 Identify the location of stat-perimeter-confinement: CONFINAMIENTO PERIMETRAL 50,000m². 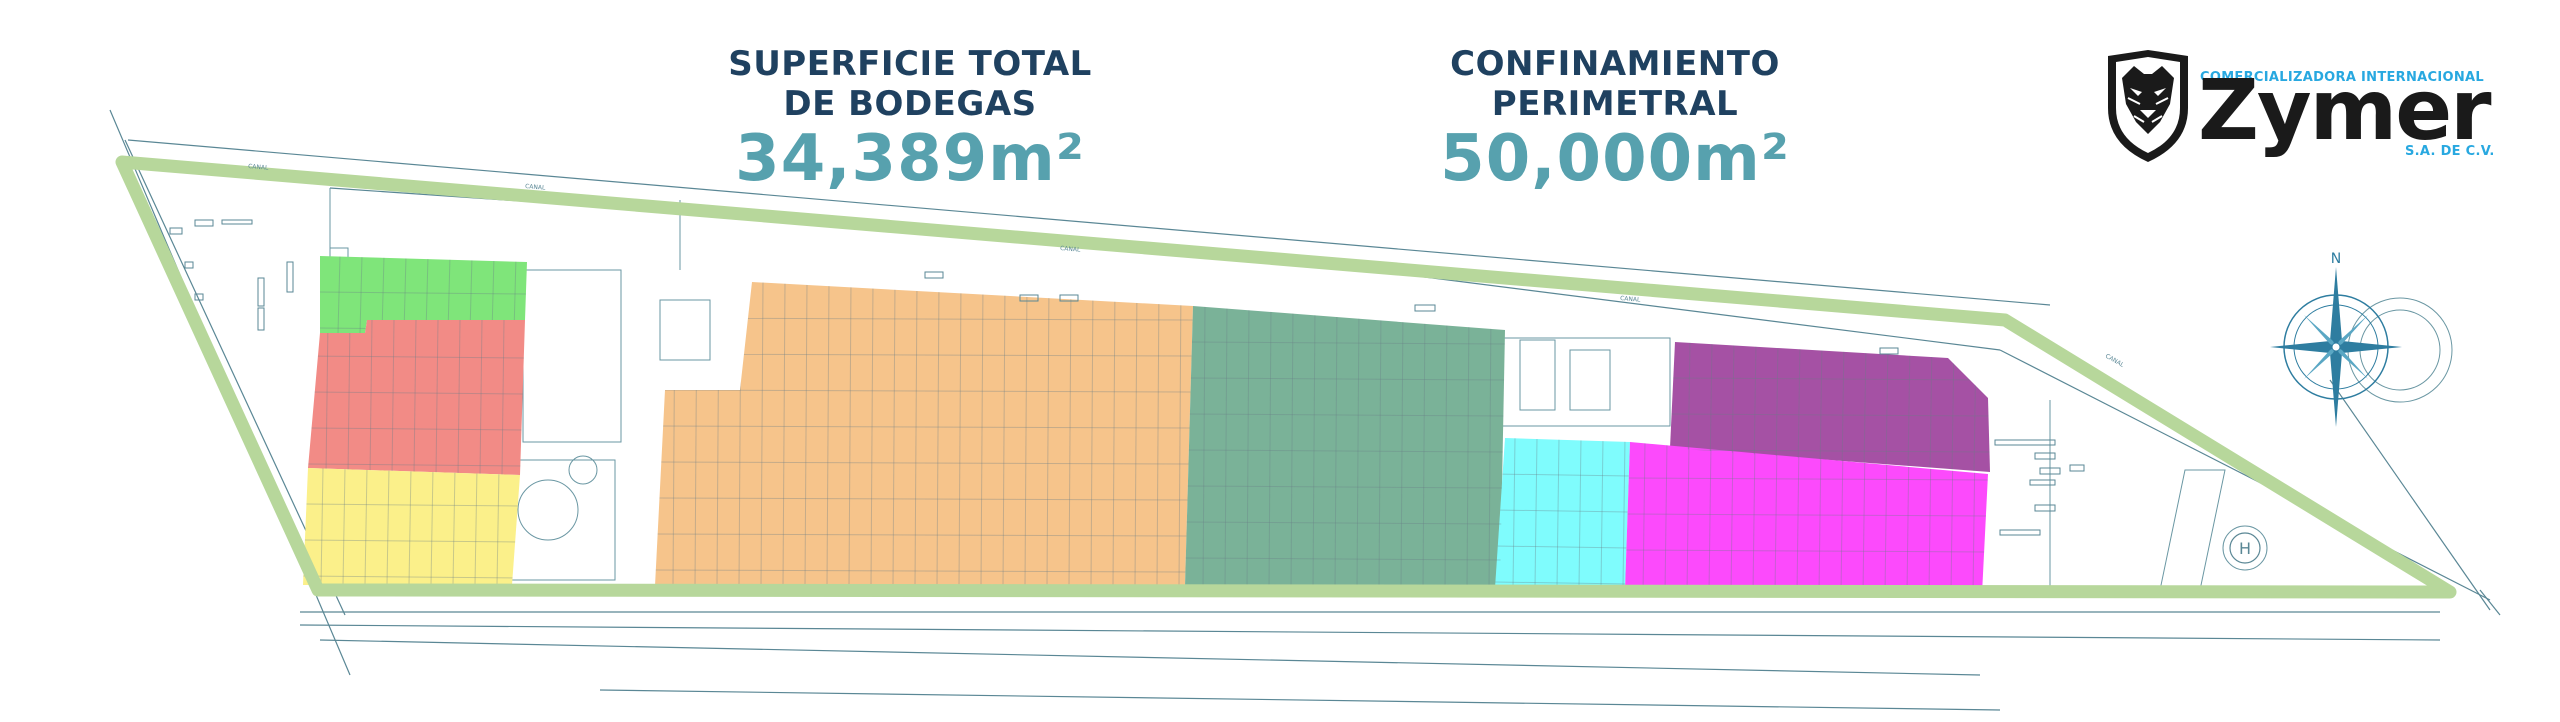
(1615, 119).